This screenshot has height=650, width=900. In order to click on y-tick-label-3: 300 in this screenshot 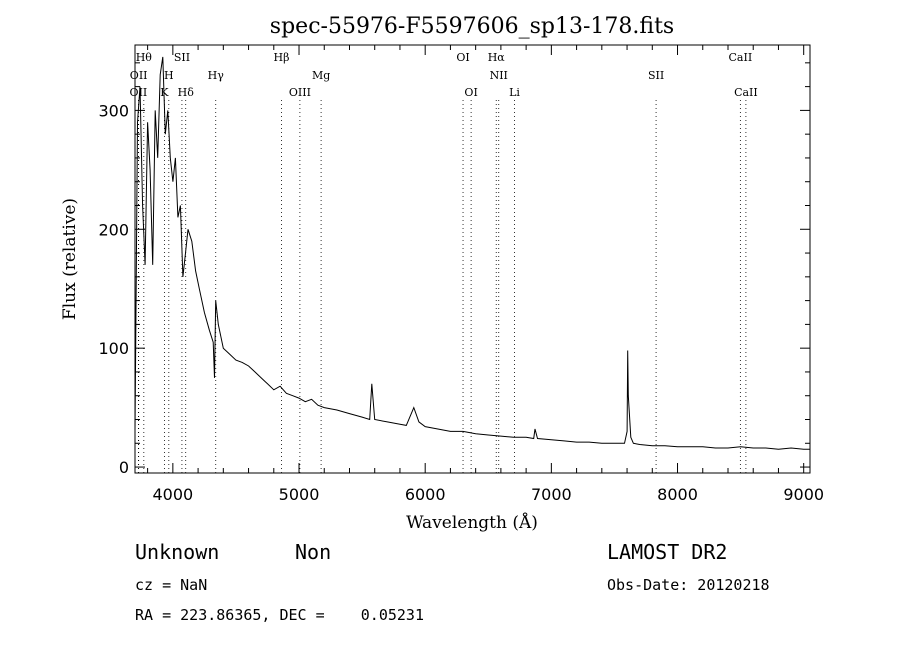, I will do `click(113, 110)`.